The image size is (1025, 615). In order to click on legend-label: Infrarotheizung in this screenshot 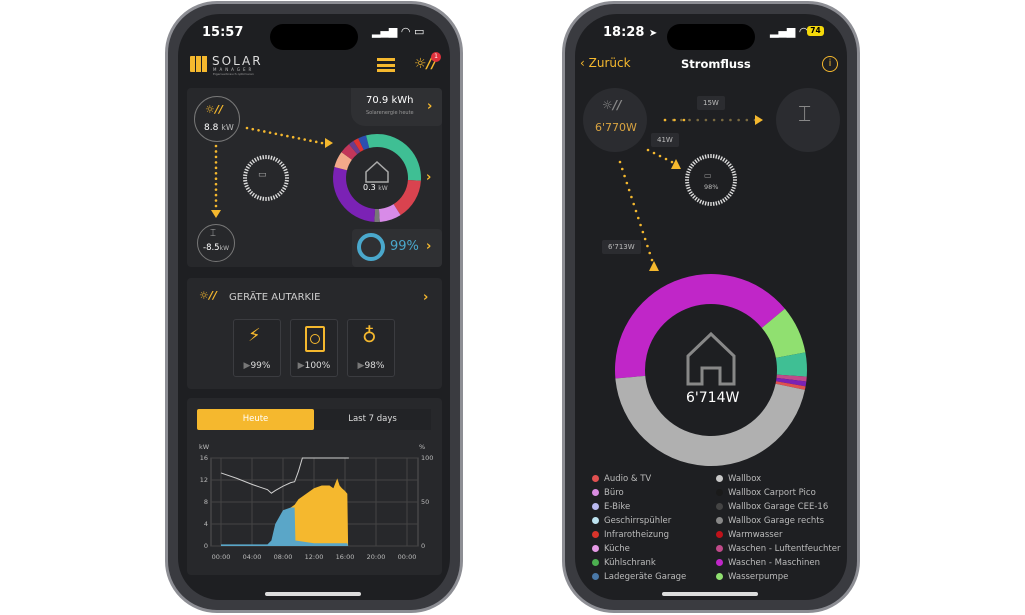, I will do `click(637, 535)`.